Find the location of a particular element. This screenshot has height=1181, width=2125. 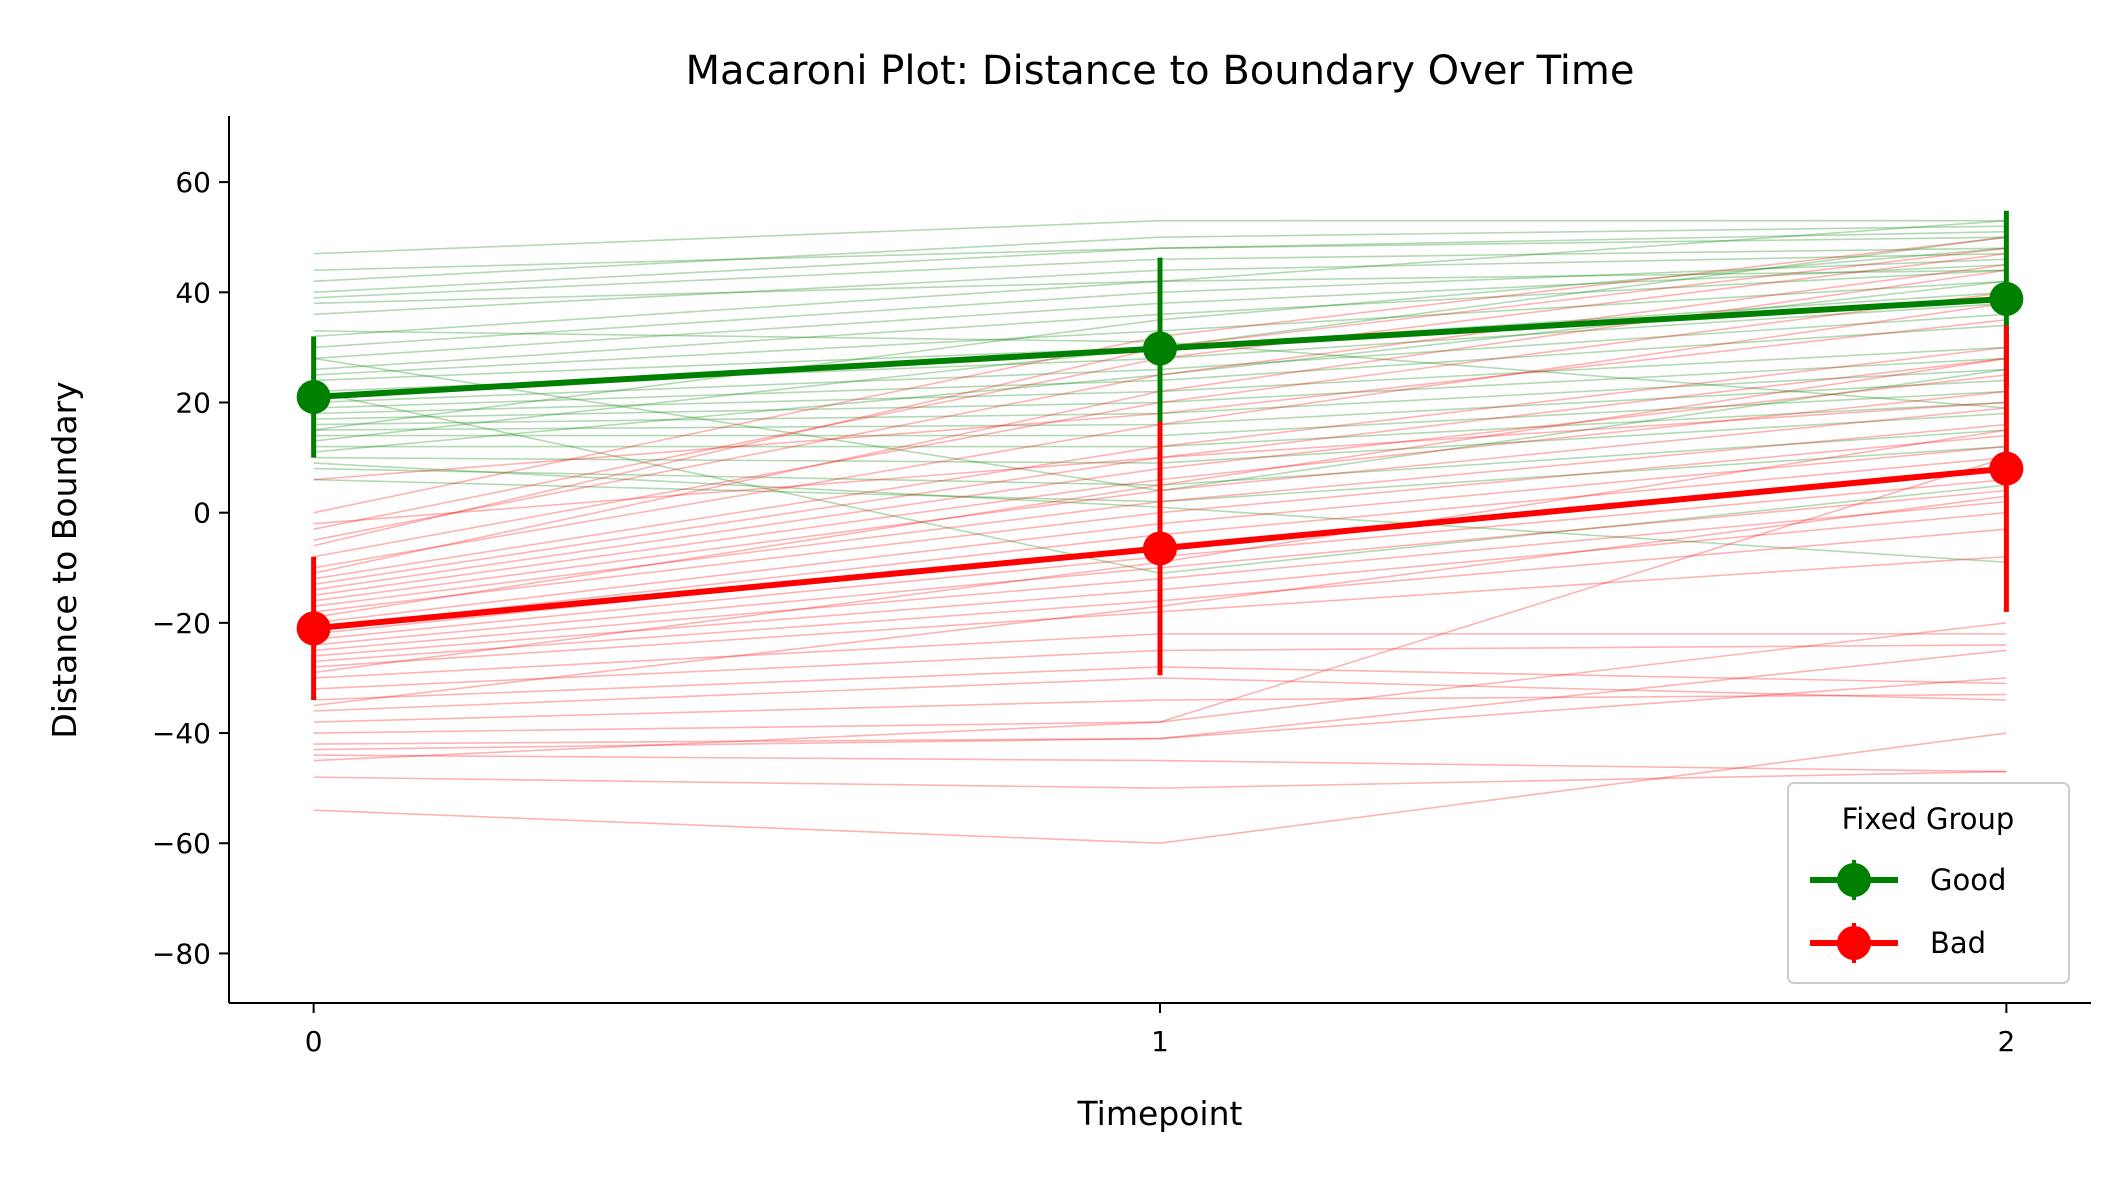

y-tick-label-5: −40 is located at coordinates (181, 733).